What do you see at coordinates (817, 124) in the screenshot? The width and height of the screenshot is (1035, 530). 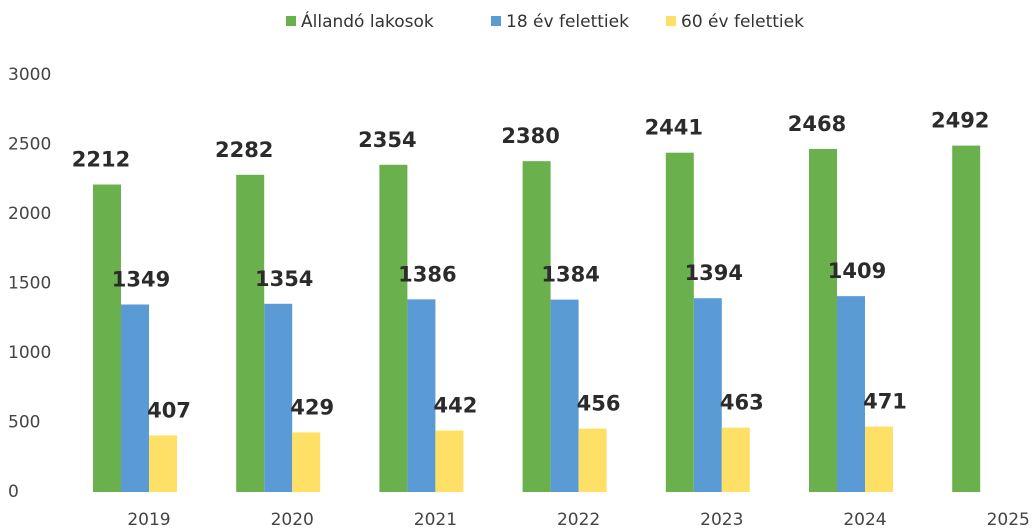 I see `value-label: 2468` at bounding box center [817, 124].